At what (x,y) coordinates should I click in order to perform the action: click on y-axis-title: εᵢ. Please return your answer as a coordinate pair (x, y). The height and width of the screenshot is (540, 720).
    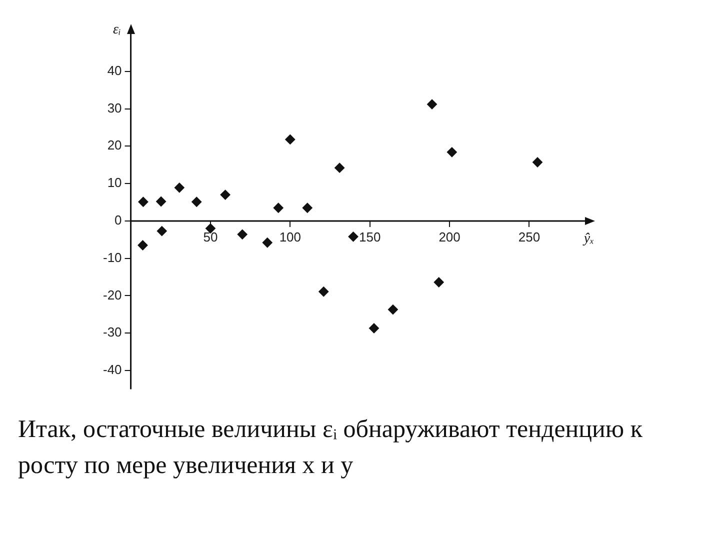
    Looking at the image, I should click on (117, 30).